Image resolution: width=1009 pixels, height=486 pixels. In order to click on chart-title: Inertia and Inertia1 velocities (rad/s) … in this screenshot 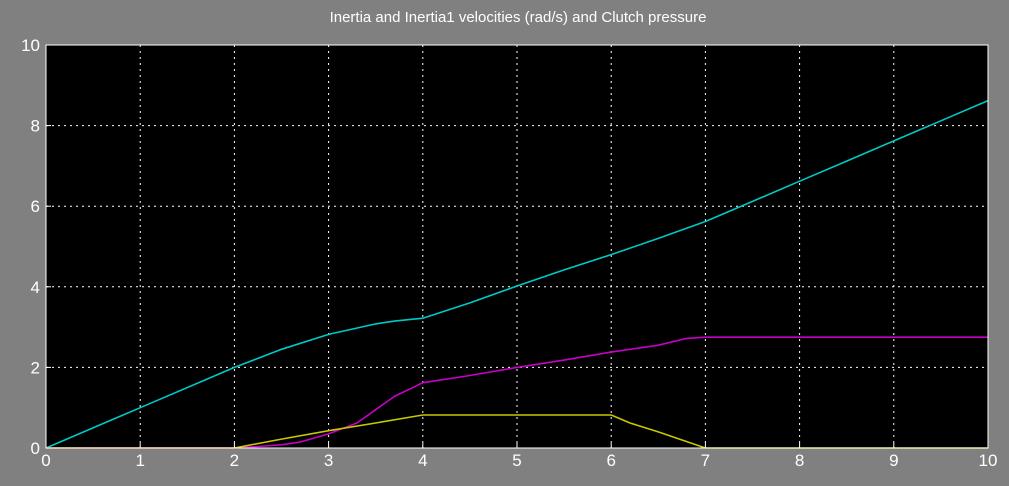, I will do `click(518, 17)`.